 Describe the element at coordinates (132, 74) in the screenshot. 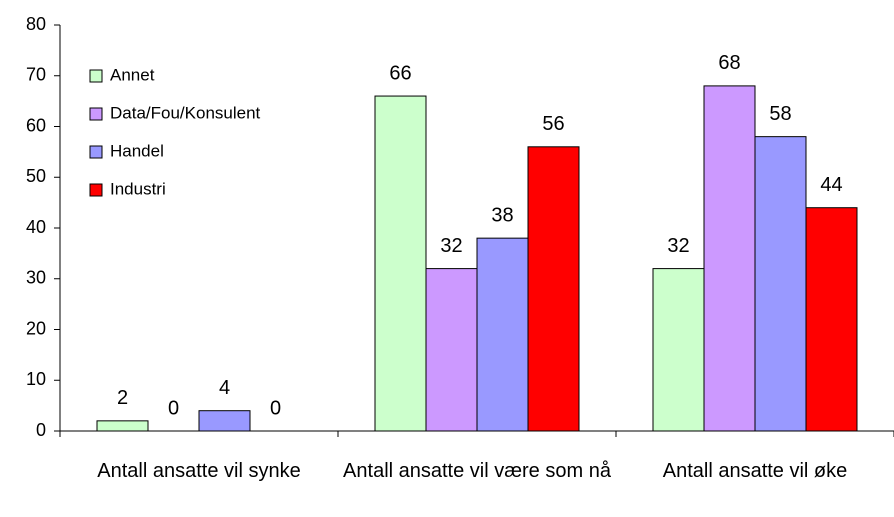

I see `legend-label: Annet` at that location.